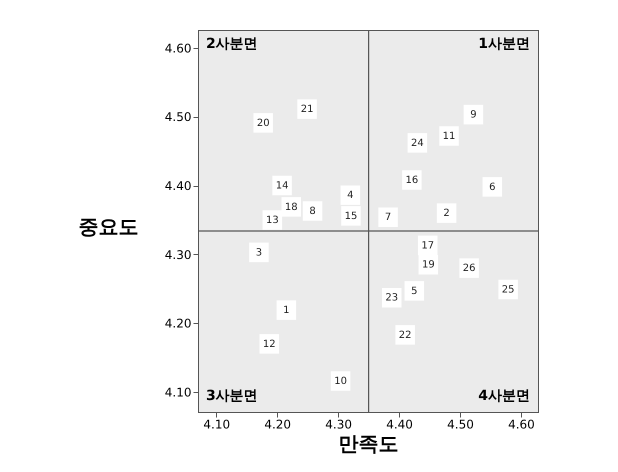  What do you see at coordinates (504, 396) in the screenshot?
I see `annotation: 4사분면` at bounding box center [504, 396].